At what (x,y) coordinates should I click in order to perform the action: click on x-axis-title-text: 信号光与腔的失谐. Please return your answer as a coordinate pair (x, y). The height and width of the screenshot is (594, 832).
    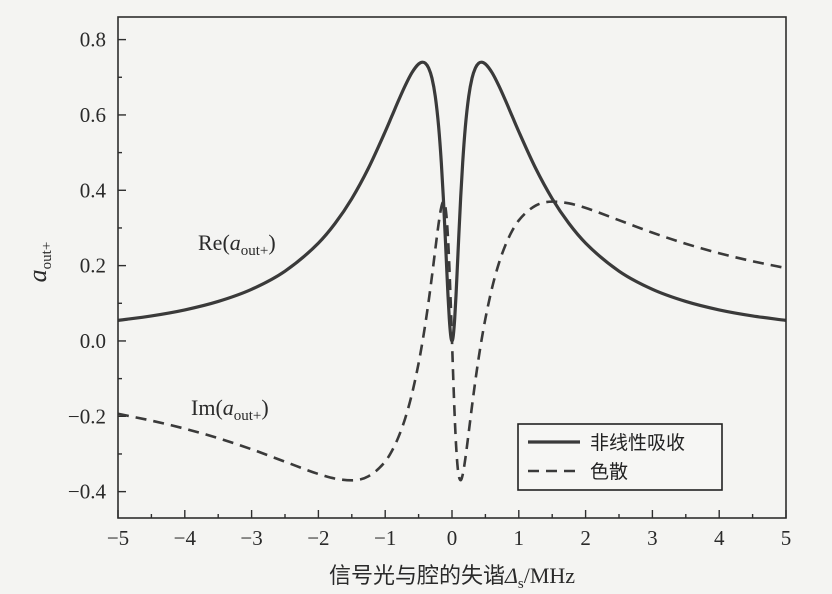
    Looking at the image, I should click on (417, 575).